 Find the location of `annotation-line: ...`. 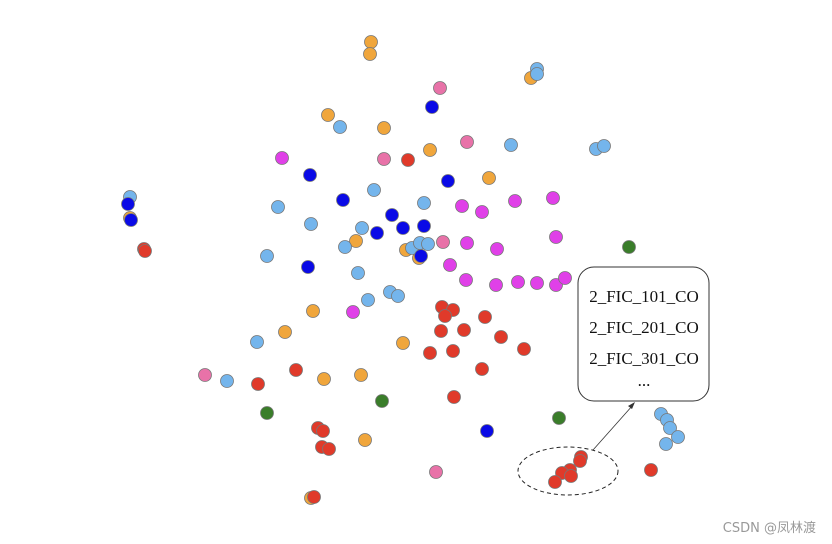

annotation-line: ... is located at coordinates (644, 380).